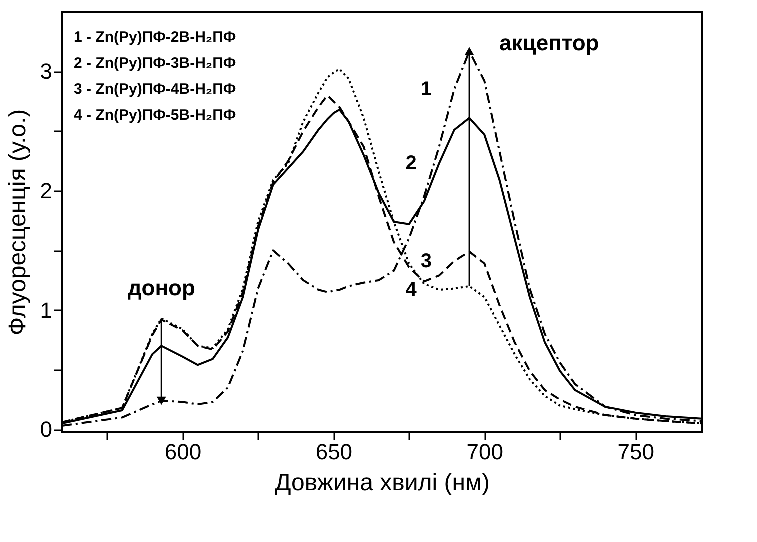 Image resolution: width=757 pixels, height=542 pixels. What do you see at coordinates (155, 63) in the screenshot?
I see `annotation: 2 - Zn(Py)ПФ-3В-H₂ПФ` at bounding box center [155, 63].